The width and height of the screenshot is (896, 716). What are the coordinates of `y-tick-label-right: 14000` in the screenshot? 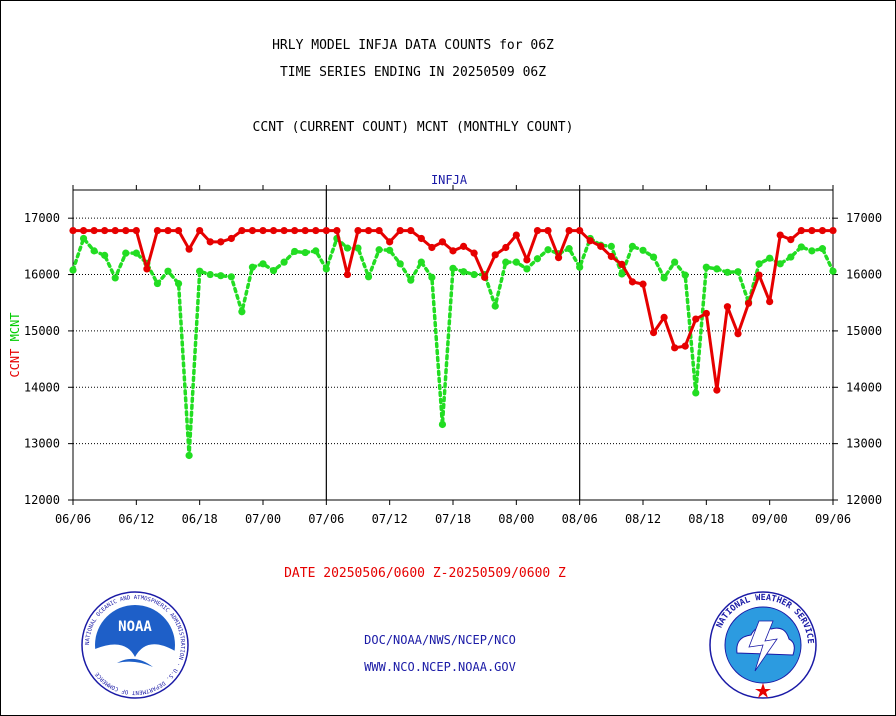 It's located at (864, 387).